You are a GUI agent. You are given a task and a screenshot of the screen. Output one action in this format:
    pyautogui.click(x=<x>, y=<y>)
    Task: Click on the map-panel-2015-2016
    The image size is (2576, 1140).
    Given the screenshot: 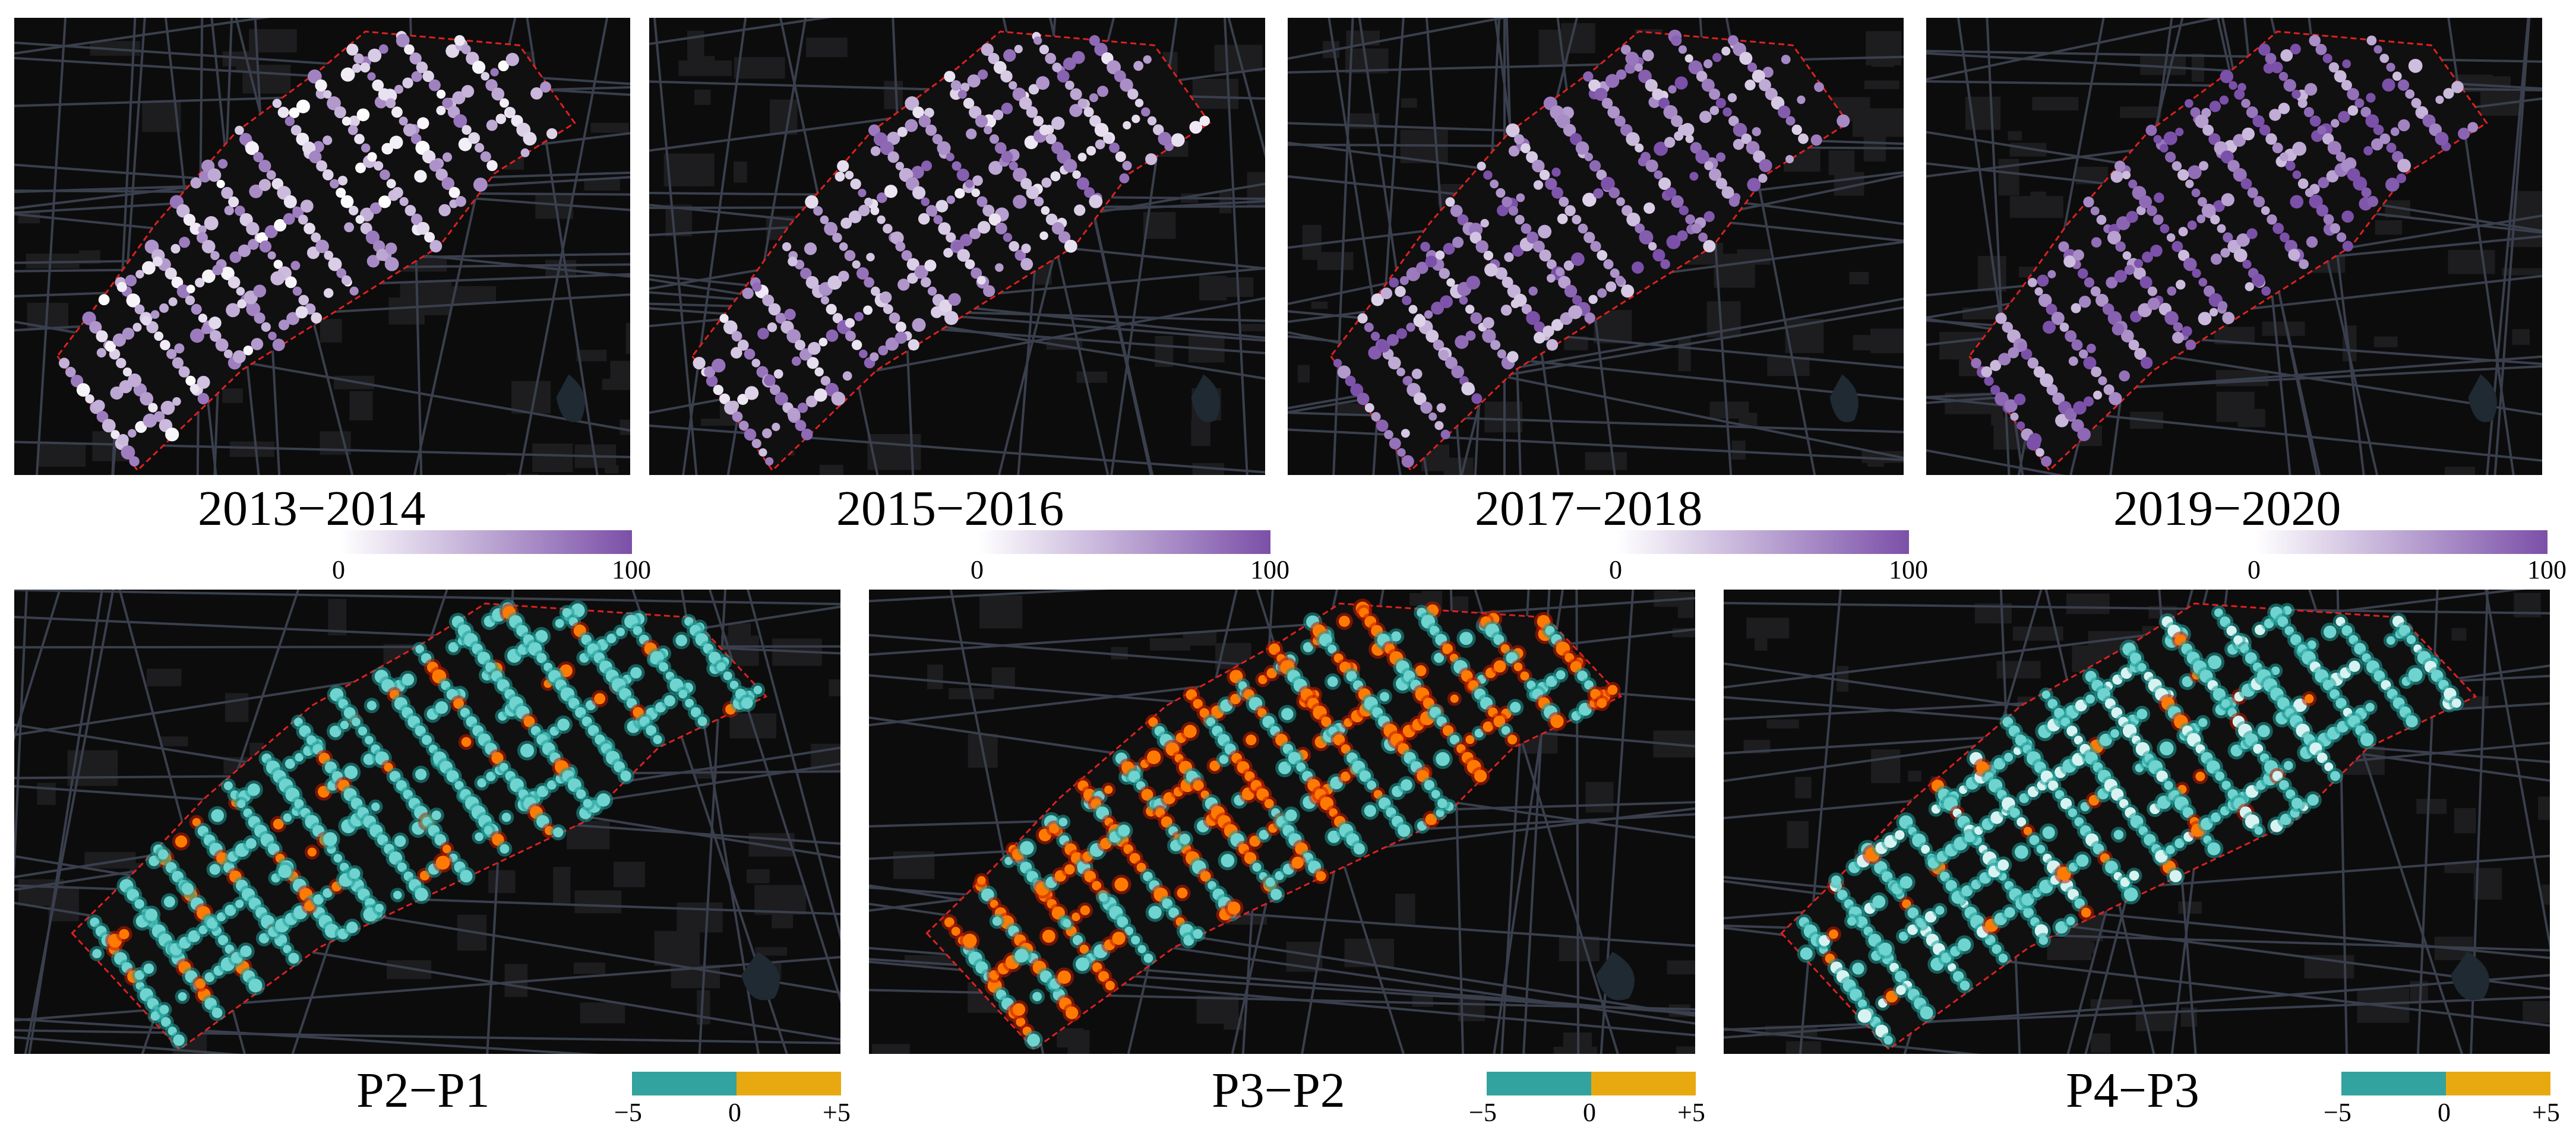 What is the action you would take?
    pyautogui.click(x=957, y=246)
    